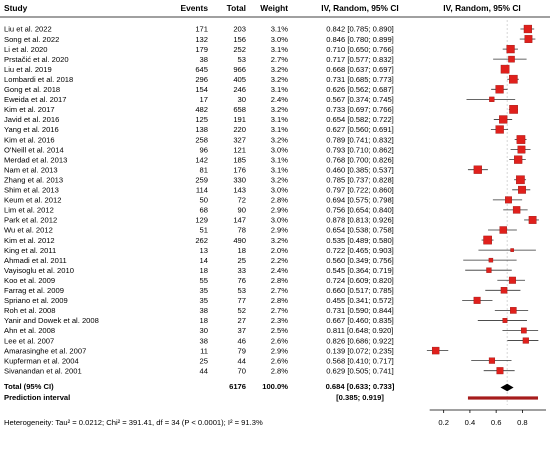 The height and width of the screenshot is (458, 550). I want to click on study-total: 44, so click(242, 360).